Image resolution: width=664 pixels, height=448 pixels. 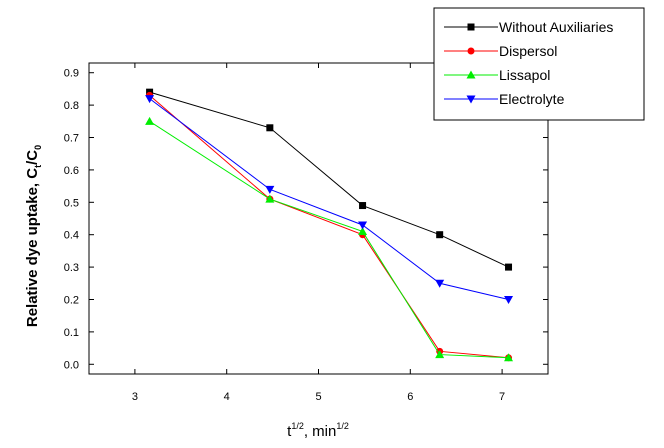 What do you see at coordinates (410, 397) in the screenshot?
I see `x-tick-label: 6` at bounding box center [410, 397].